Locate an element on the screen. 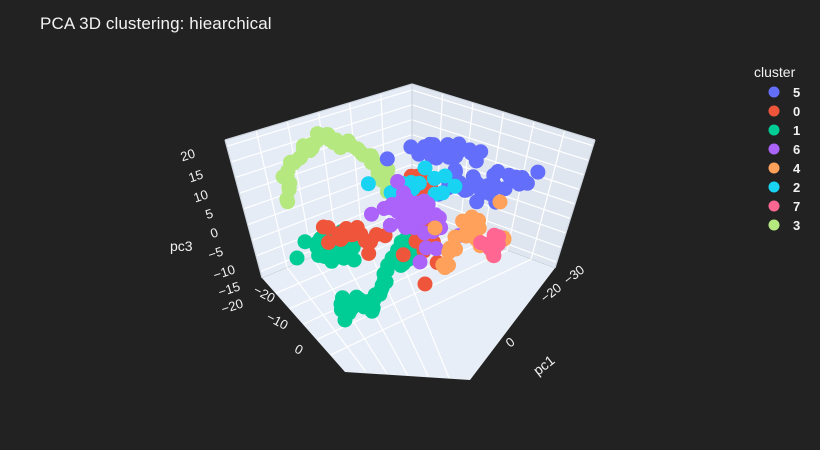  legend-label: 2 is located at coordinates (796, 187).